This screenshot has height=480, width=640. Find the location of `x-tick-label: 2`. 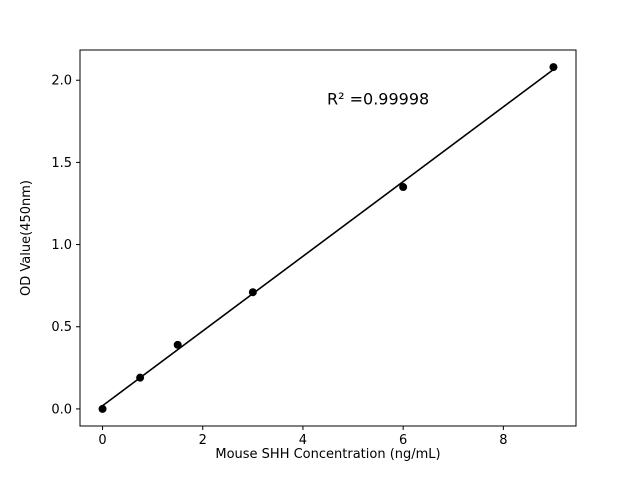

x-tick-label: 2 is located at coordinates (203, 440).